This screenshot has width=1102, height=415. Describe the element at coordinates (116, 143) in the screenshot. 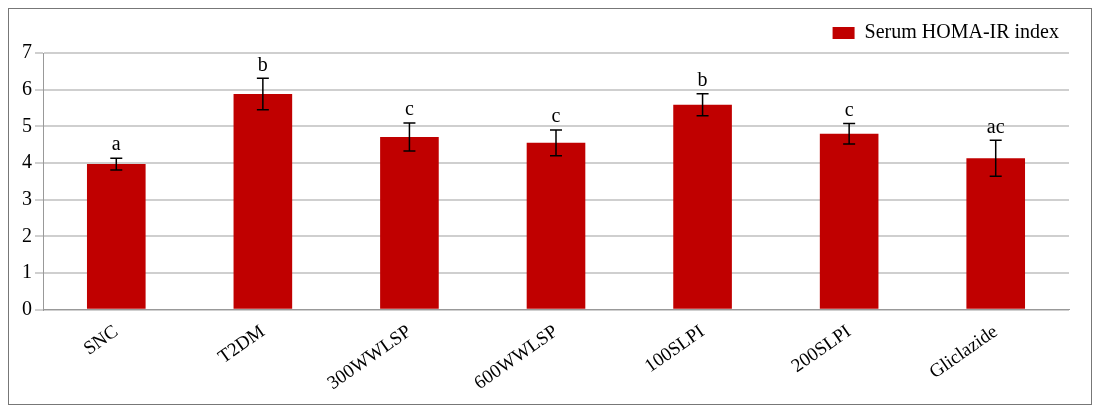

I see `annotation: a` at that location.